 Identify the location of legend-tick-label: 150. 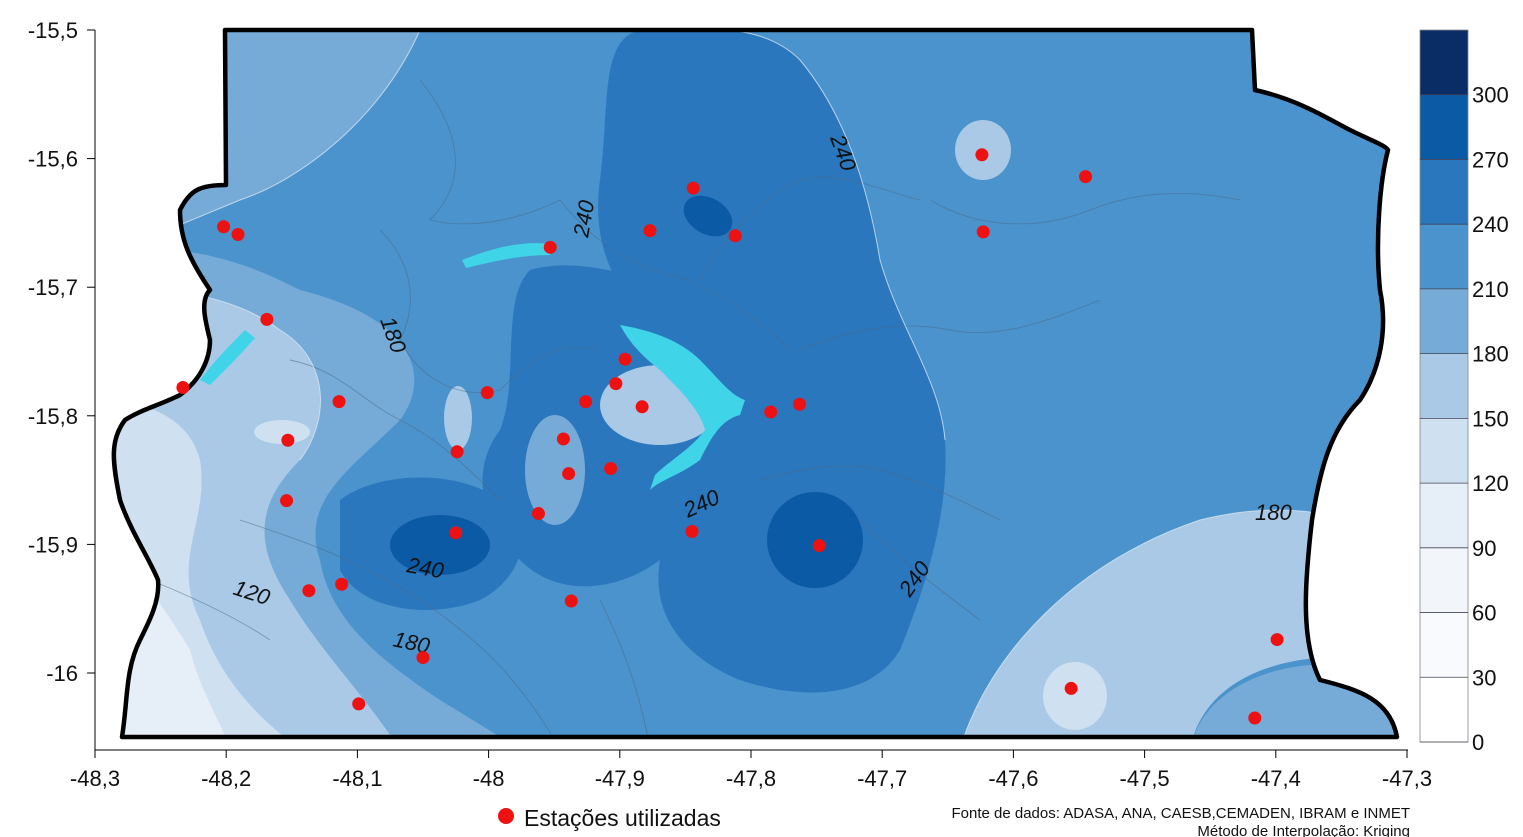
(1490, 418).